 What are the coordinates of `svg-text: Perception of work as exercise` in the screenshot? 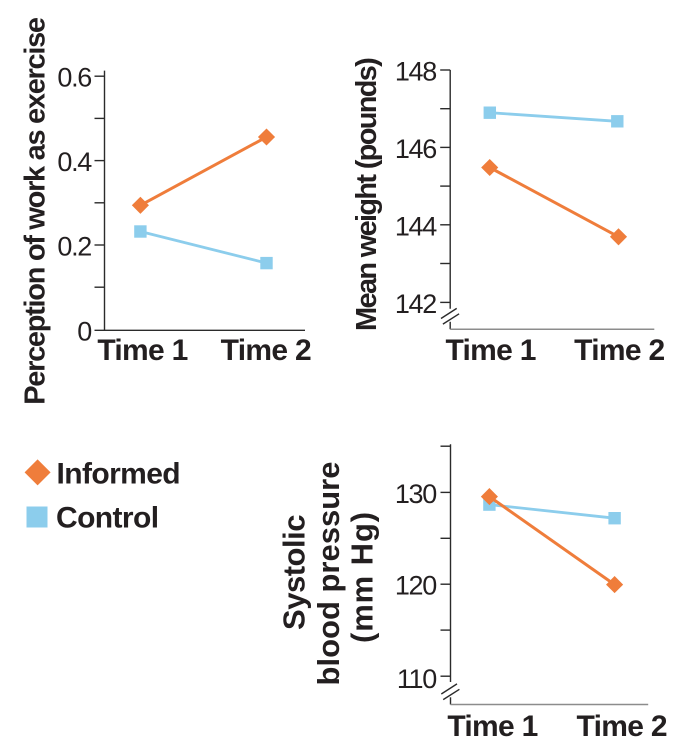 It's located at (36, 211).